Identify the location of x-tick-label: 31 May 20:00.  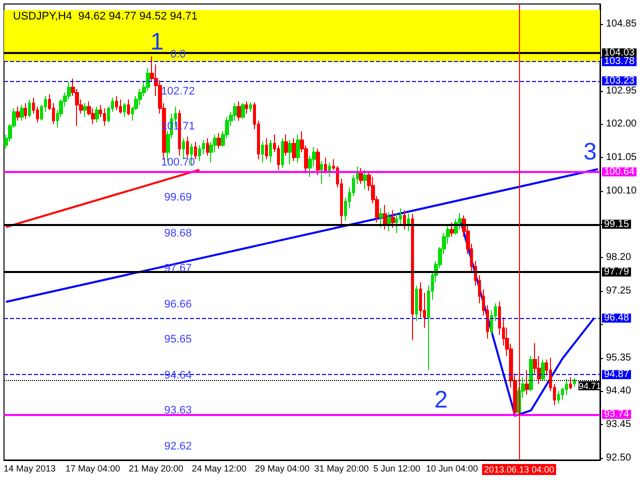
(341, 469).